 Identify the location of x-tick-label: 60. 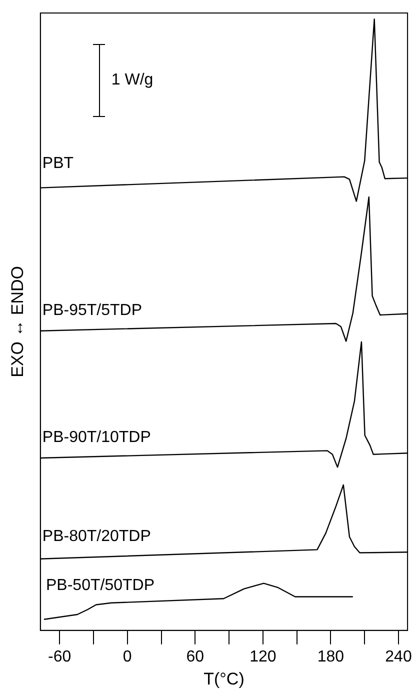
(195, 657).